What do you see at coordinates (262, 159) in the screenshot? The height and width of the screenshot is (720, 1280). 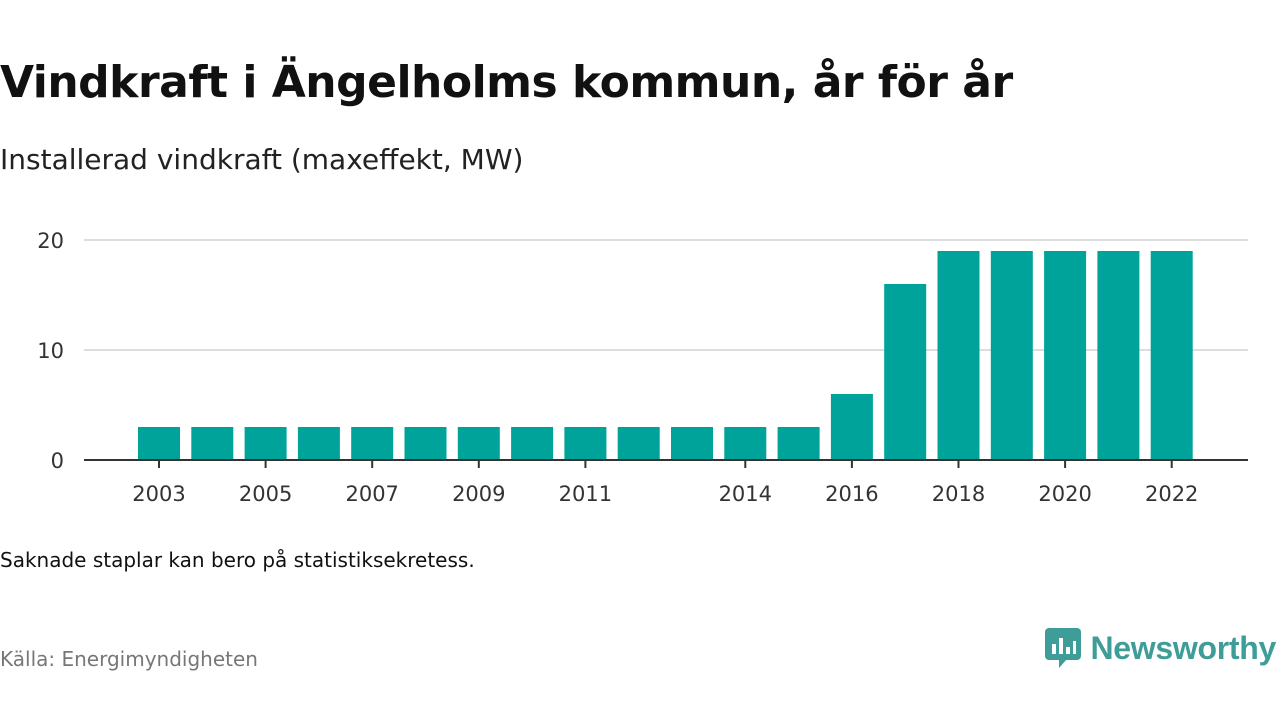 I see `chart-subtitle: Installerad vindkraft (maxeffekt, MW)` at bounding box center [262, 159].